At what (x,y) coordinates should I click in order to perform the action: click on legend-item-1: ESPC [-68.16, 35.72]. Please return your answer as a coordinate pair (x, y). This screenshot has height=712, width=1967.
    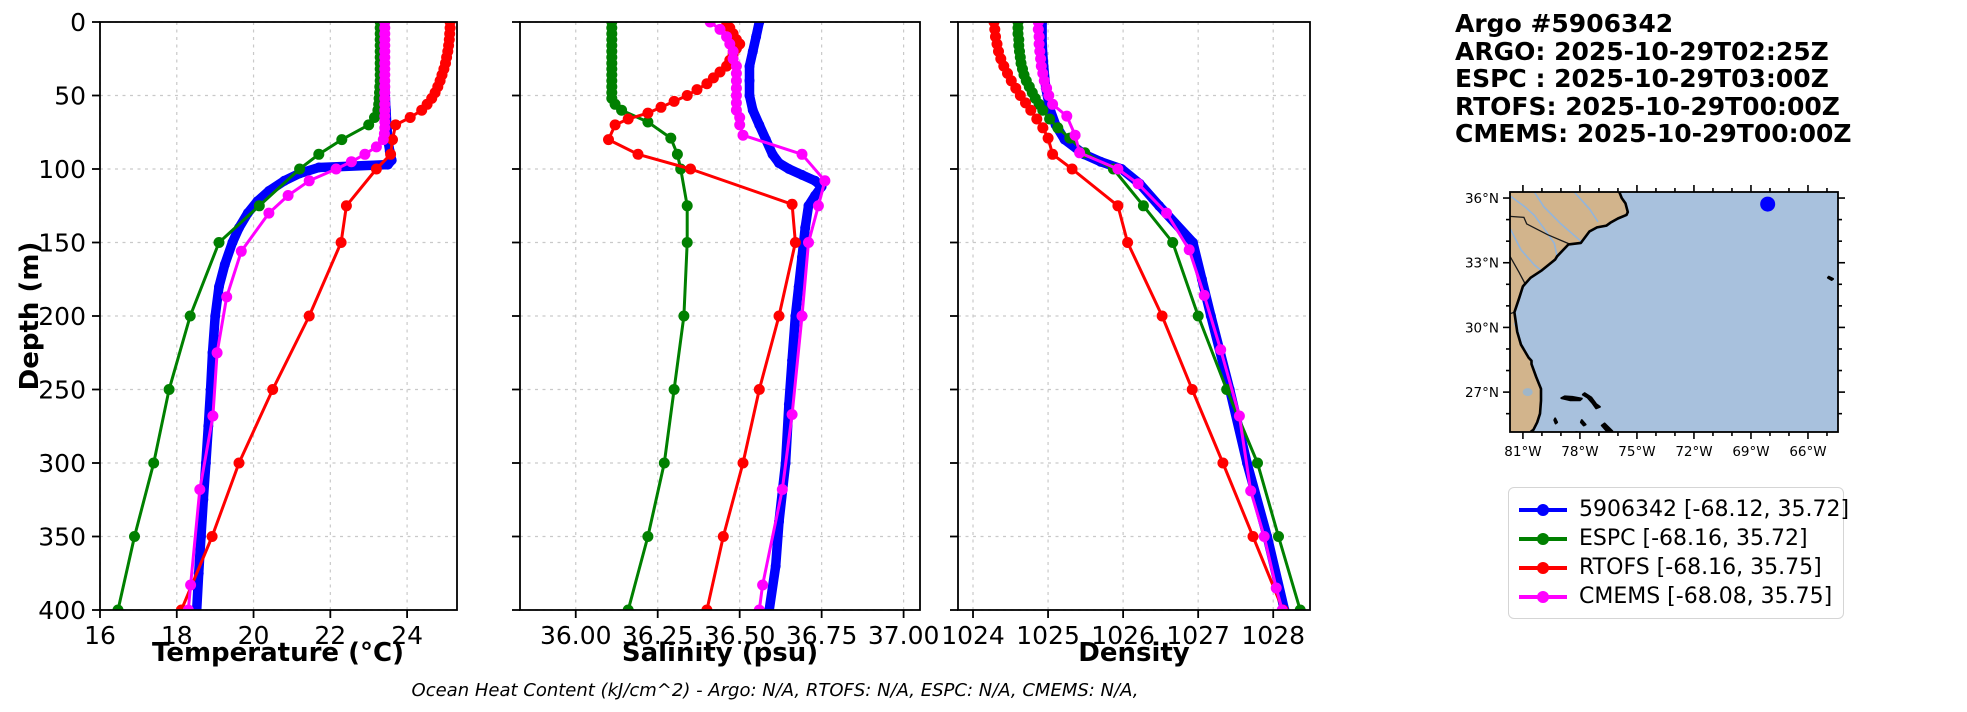
    Looking at the image, I should click on (1676, 538).